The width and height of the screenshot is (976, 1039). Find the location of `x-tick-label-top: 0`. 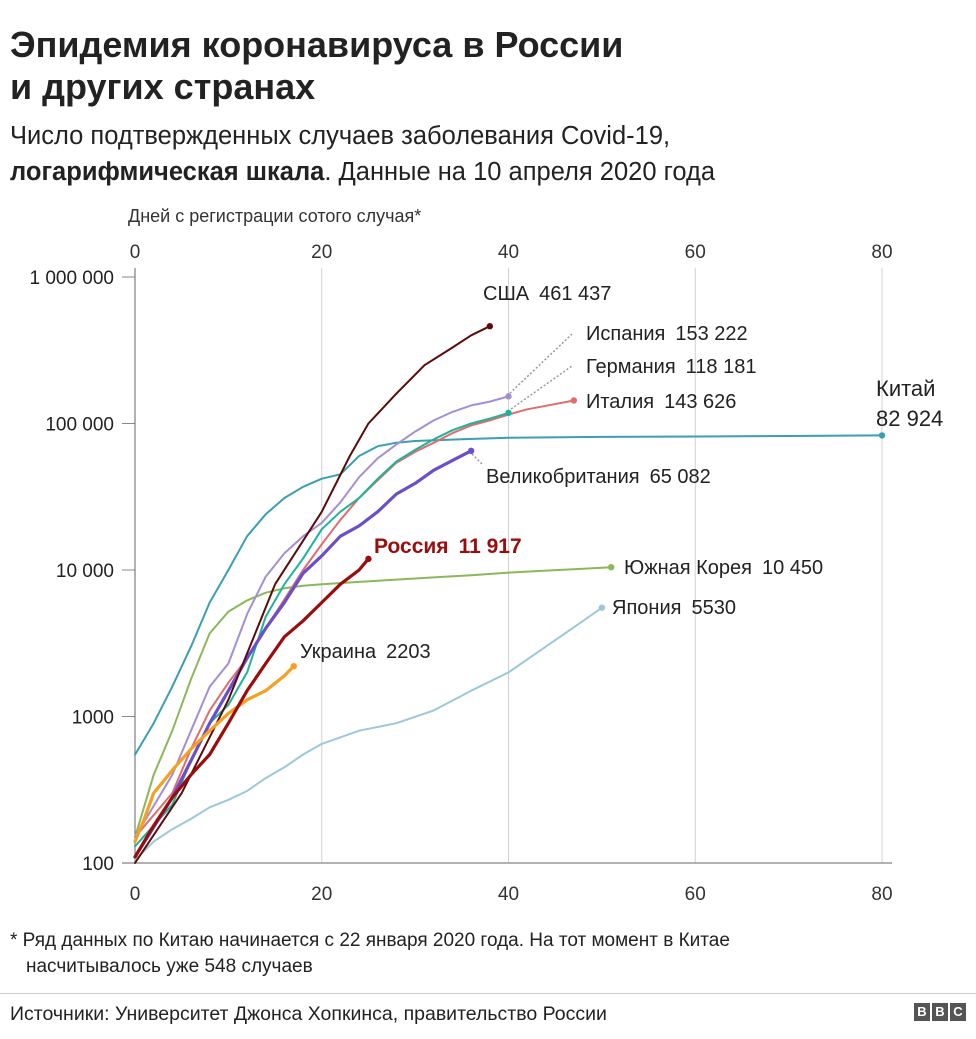

x-tick-label-top: 0 is located at coordinates (135, 252).